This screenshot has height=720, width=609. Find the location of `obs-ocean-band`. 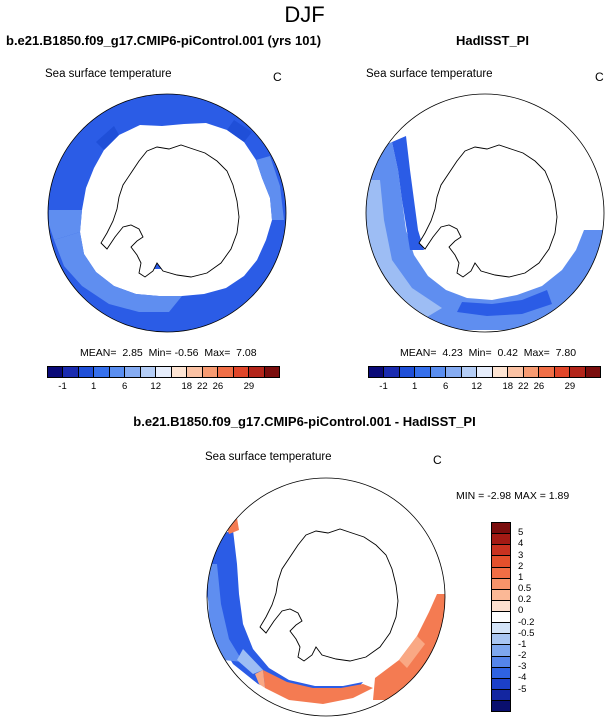

obs-ocean-band is located at coordinates (485, 236).